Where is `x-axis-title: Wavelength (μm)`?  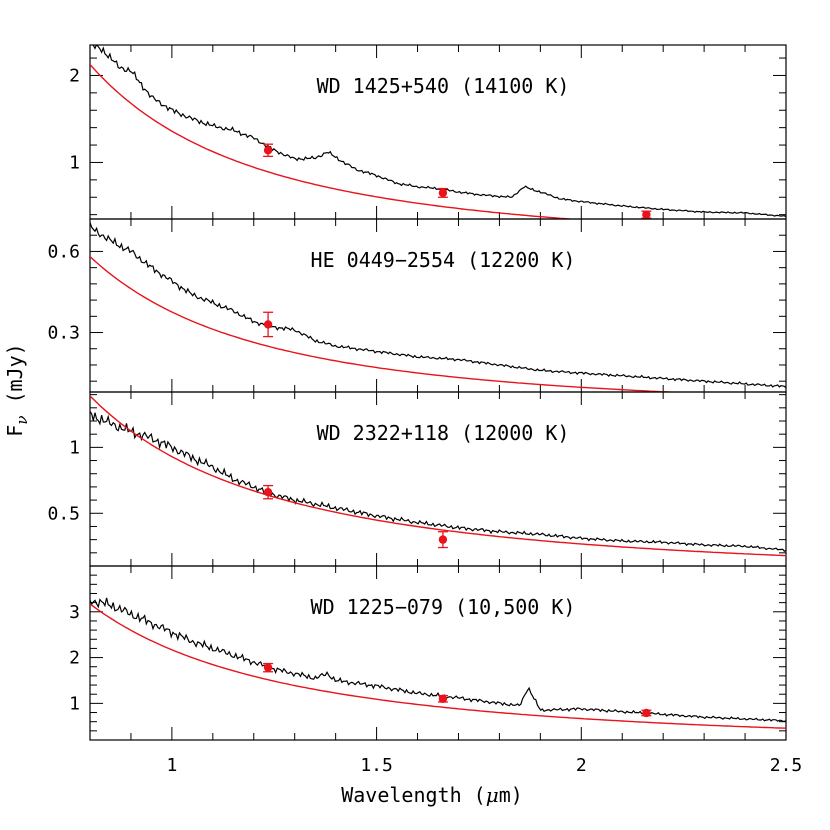 x-axis-title: Wavelength (μm) is located at coordinates (432, 795).